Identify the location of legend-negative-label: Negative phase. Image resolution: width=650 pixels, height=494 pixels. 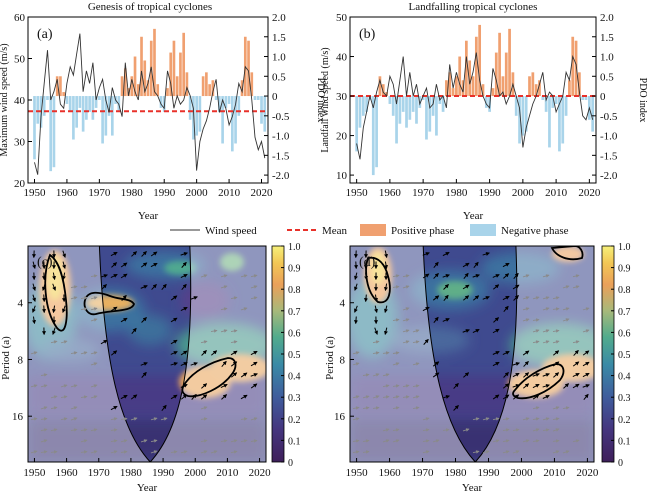
(535, 231).